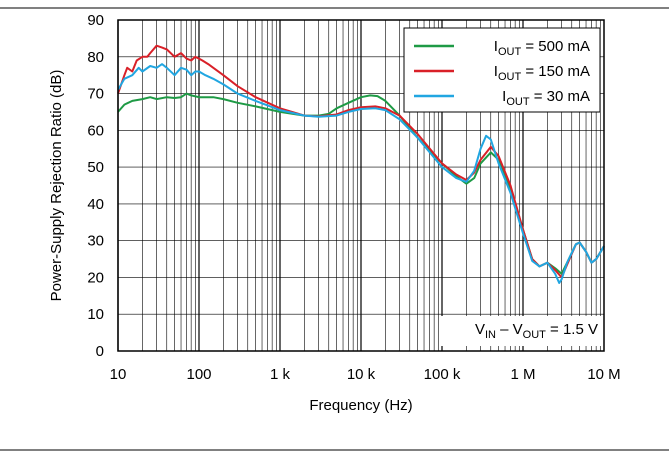  What do you see at coordinates (95, 130) in the screenshot?
I see `y-tick-label: 60` at bounding box center [95, 130].